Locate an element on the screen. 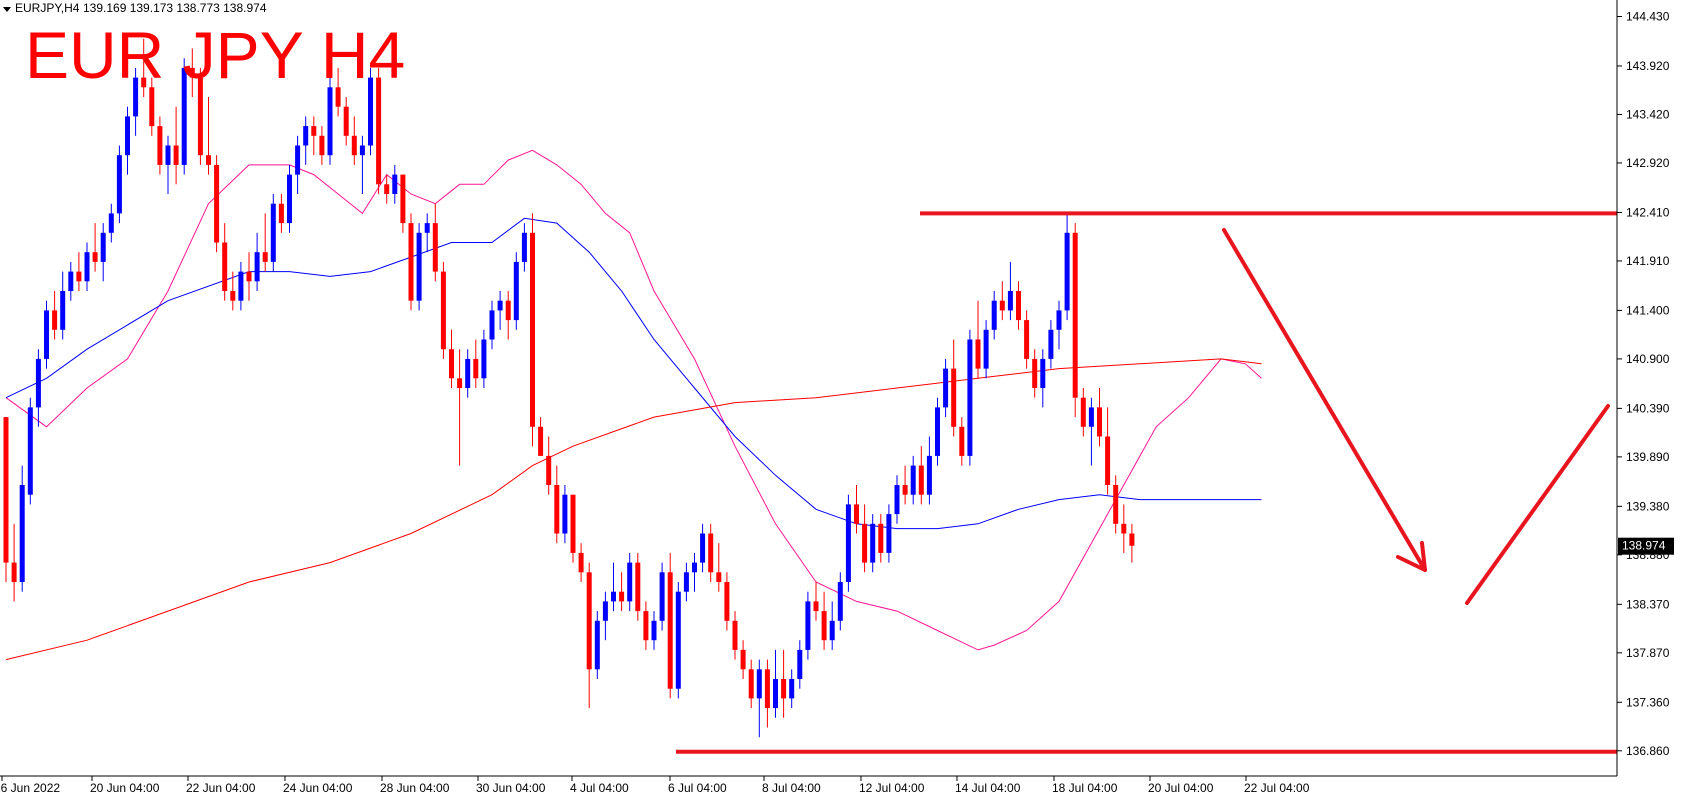 Image resolution: width=1684 pixels, height=802 pixels. price-tick-label: 137.870 is located at coordinates (1648, 653).